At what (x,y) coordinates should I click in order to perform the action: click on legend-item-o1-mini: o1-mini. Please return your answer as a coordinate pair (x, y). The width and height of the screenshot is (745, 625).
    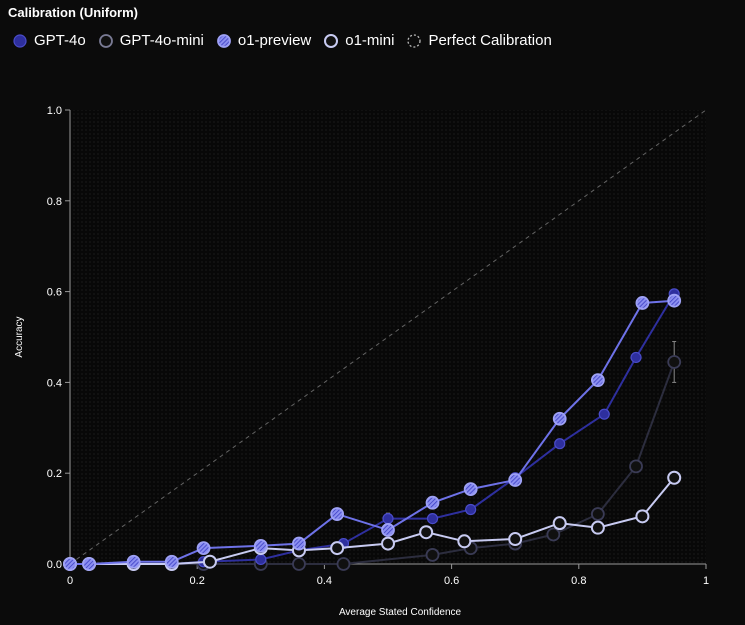
    Looking at the image, I should click on (358, 40).